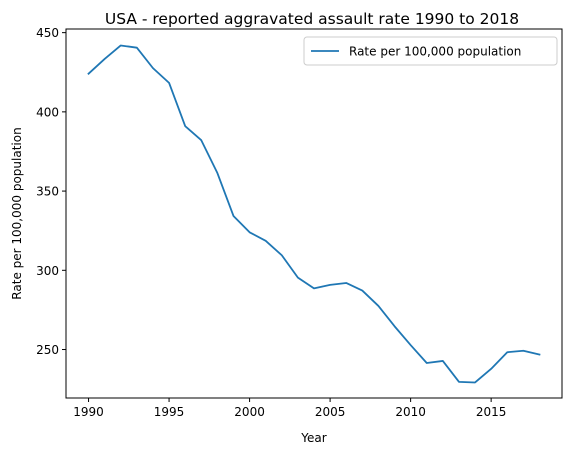  What do you see at coordinates (330, 412) in the screenshot?
I see `x-tick-label: 2005` at bounding box center [330, 412].